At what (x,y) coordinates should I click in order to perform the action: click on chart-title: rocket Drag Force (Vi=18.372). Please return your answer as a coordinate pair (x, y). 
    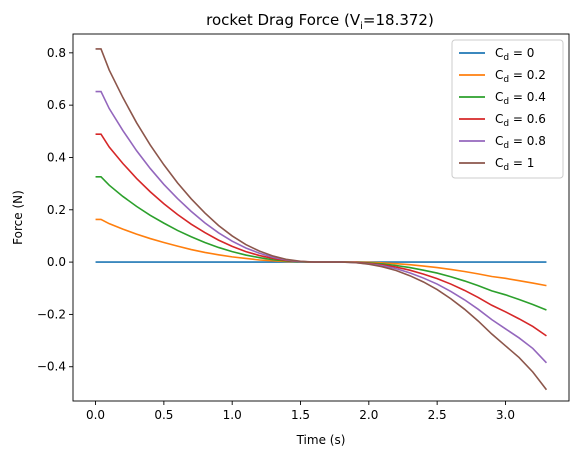
    Looking at the image, I should click on (320, 21).